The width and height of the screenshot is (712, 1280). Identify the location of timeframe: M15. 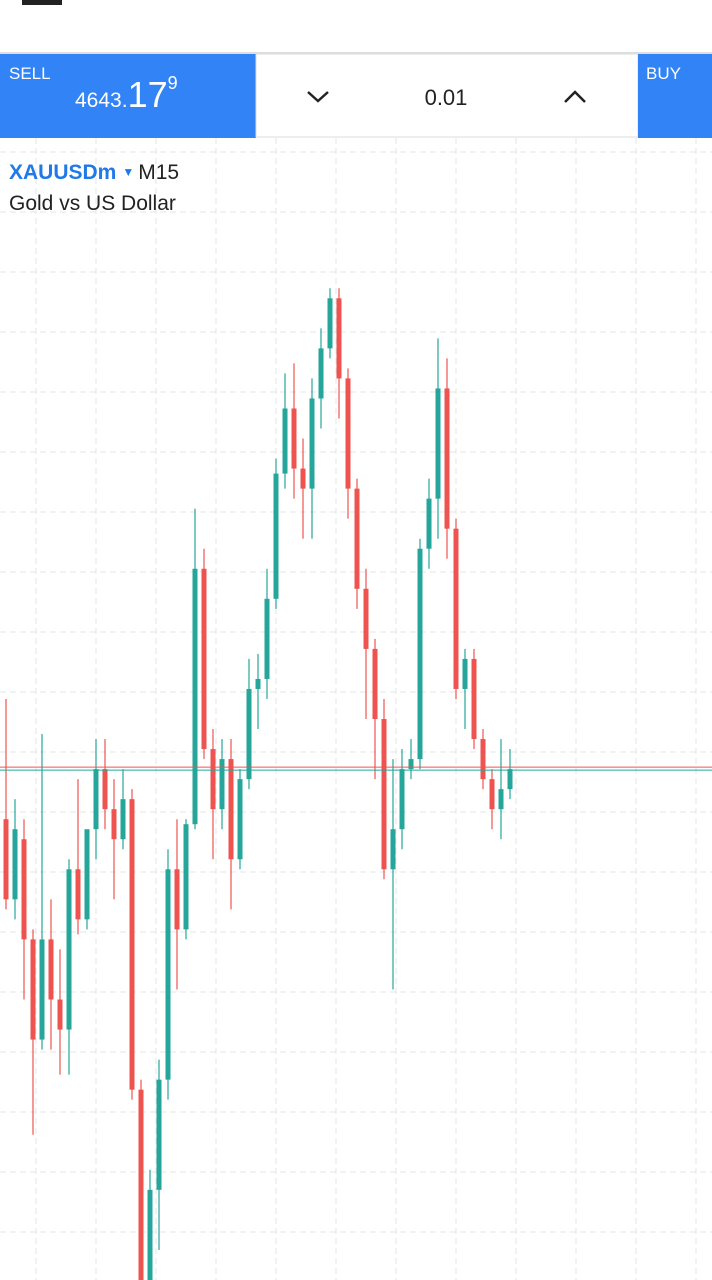
(158, 172).